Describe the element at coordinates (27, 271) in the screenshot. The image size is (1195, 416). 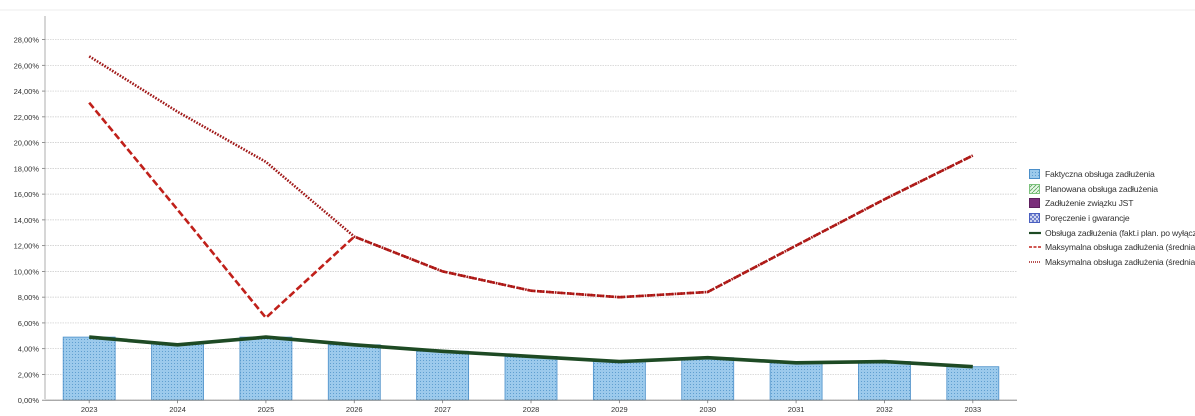
I see `y-tick-label: 10,00%` at that location.